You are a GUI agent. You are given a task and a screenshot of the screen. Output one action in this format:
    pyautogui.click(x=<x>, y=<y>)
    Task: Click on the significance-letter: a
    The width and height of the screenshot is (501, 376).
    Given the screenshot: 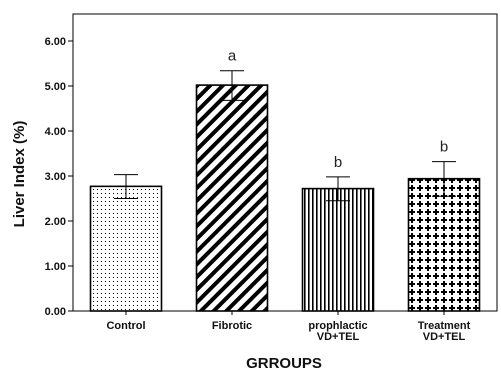 What is the action you would take?
    pyautogui.click(x=232, y=56)
    